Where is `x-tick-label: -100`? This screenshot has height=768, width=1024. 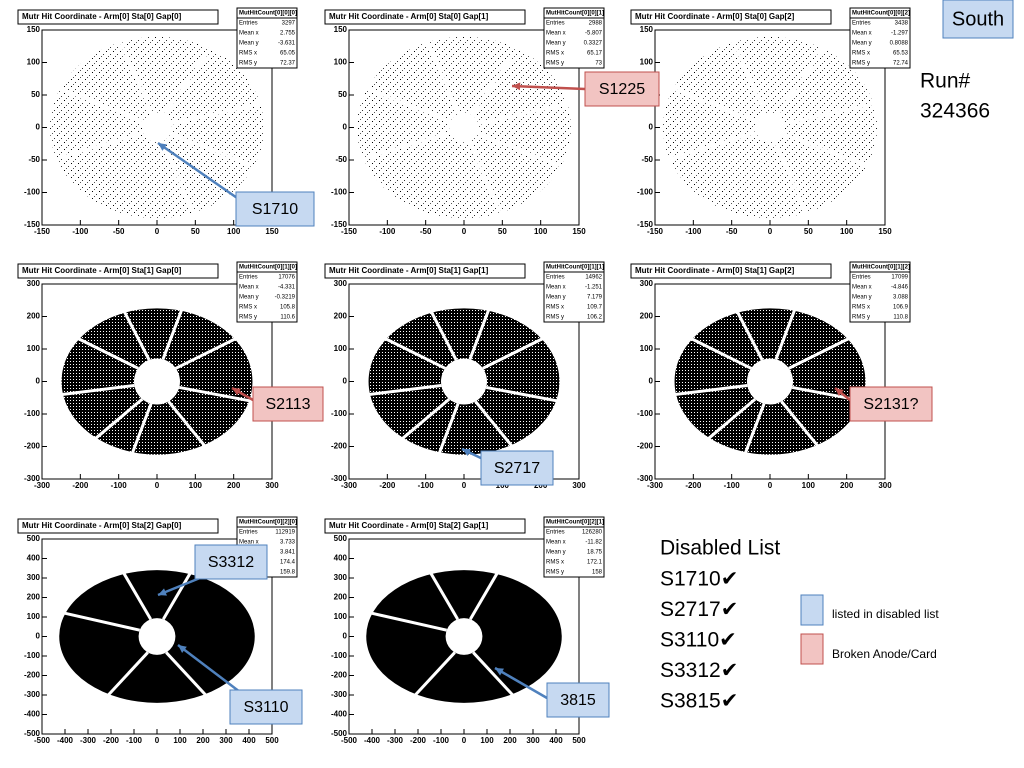
x-tick-label: -100 is located at coordinates (119, 485).